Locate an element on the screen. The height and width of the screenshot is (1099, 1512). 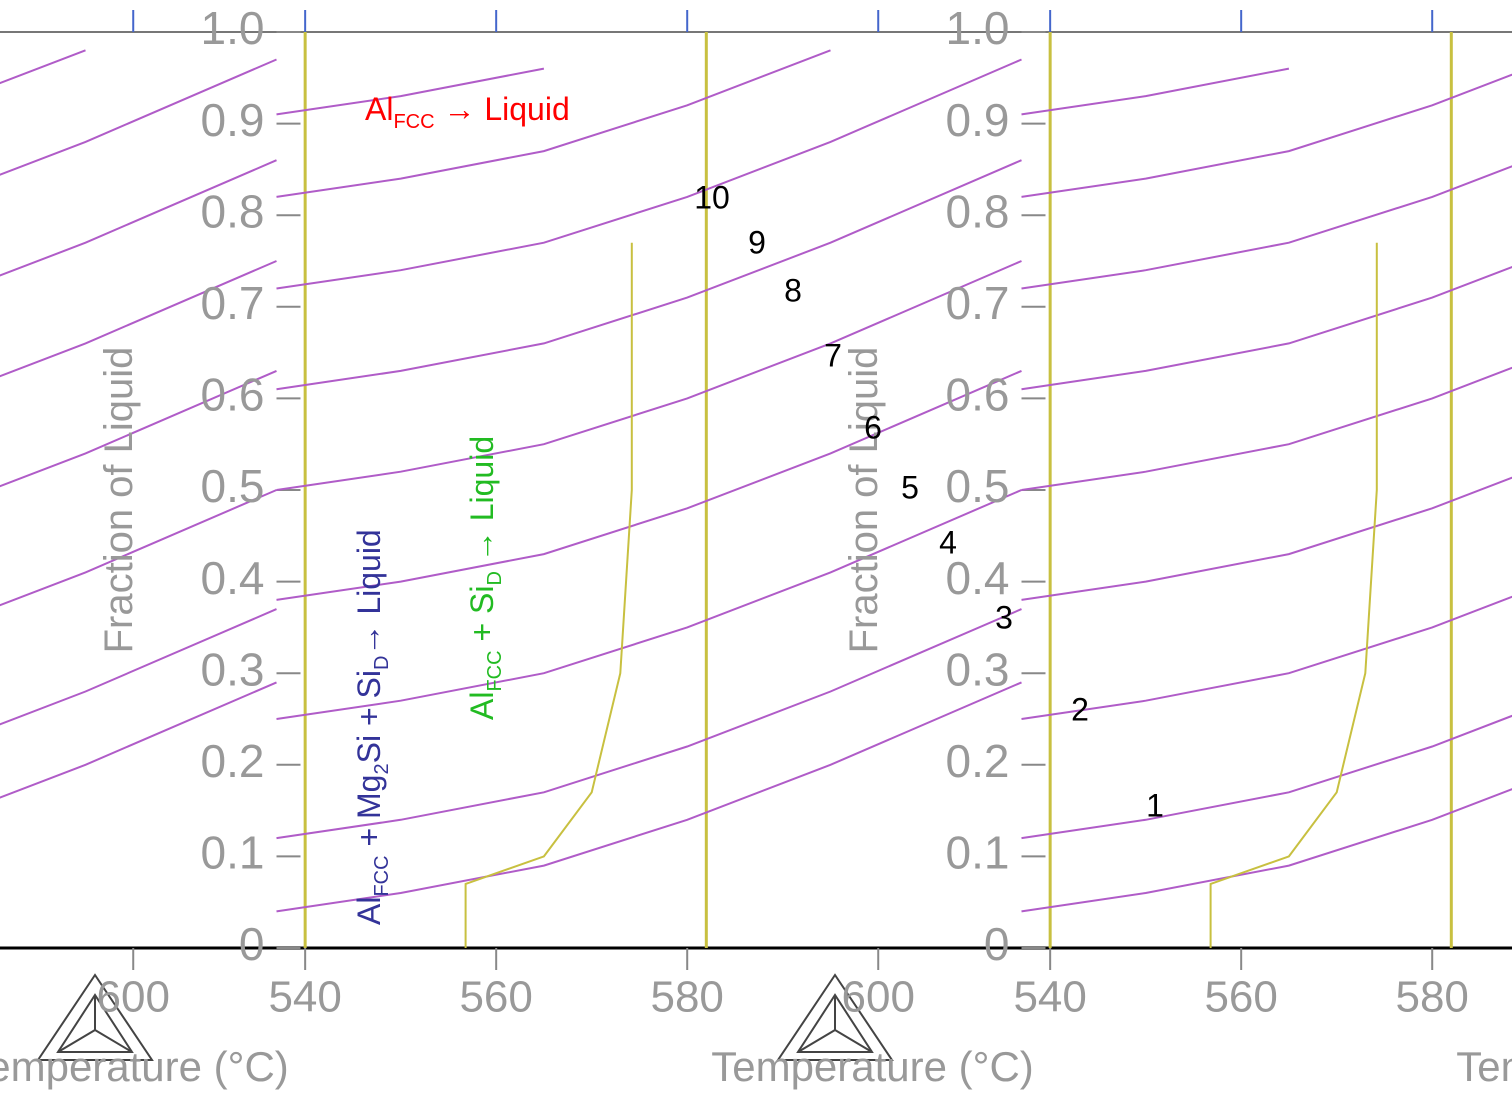
curve-label: 7 is located at coordinates (833, 355).